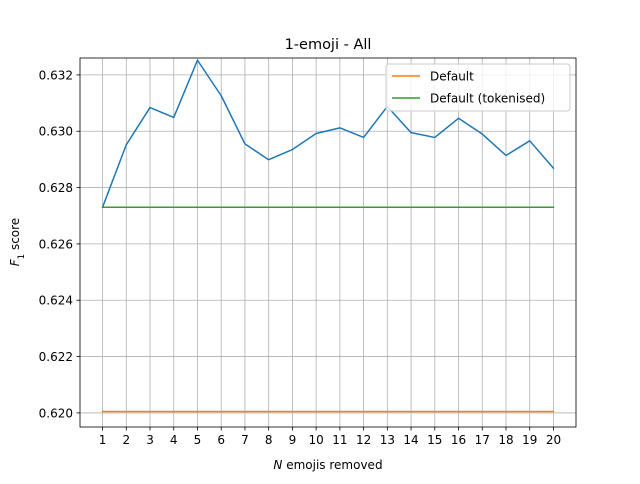 The image size is (640, 484). I want to click on x-tick-label: 5, so click(198, 440).